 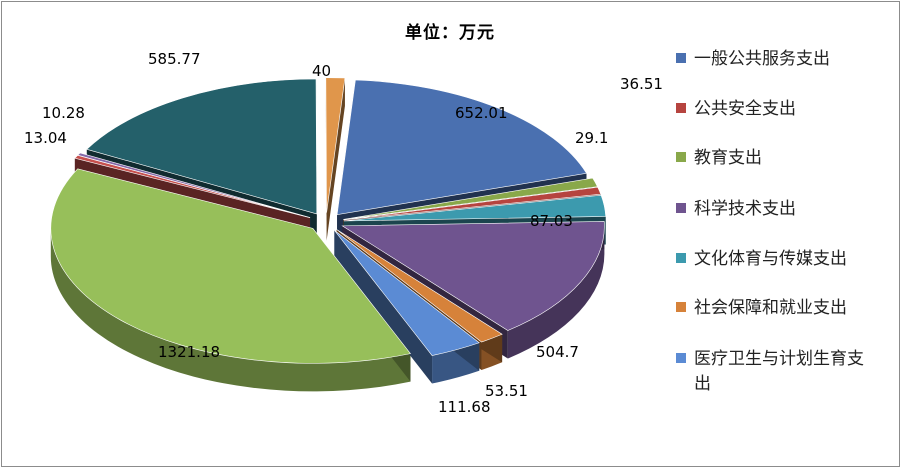 I want to click on slice-4-value-label: 504.7, so click(x=557, y=352).